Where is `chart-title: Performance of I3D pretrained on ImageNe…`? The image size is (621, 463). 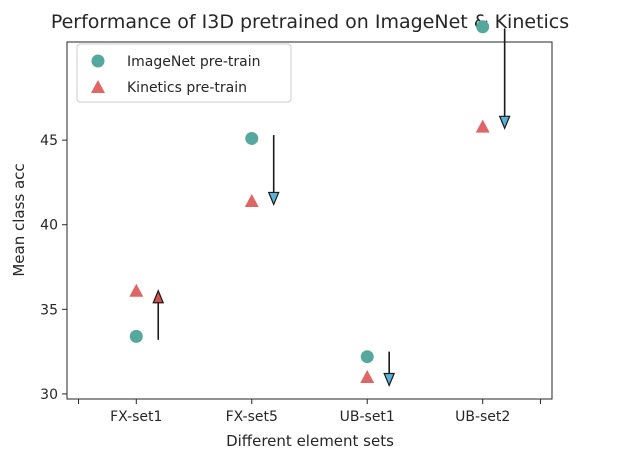 chart-title: Performance of I3D pretrained on ImageNe… is located at coordinates (310, 22).